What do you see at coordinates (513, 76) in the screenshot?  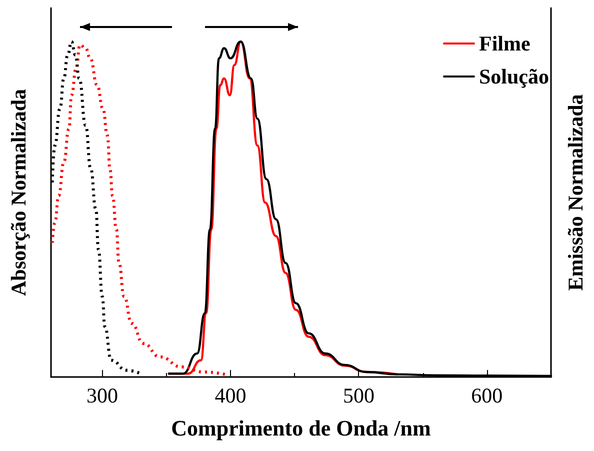 I see `legend-label: Solução` at bounding box center [513, 76].